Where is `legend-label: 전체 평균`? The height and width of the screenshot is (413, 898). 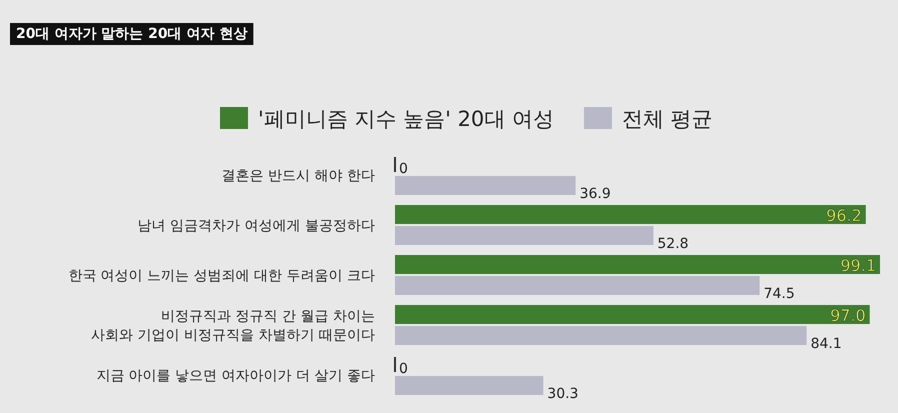
legend-label: 전체 평균 is located at coordinates (667, 119).